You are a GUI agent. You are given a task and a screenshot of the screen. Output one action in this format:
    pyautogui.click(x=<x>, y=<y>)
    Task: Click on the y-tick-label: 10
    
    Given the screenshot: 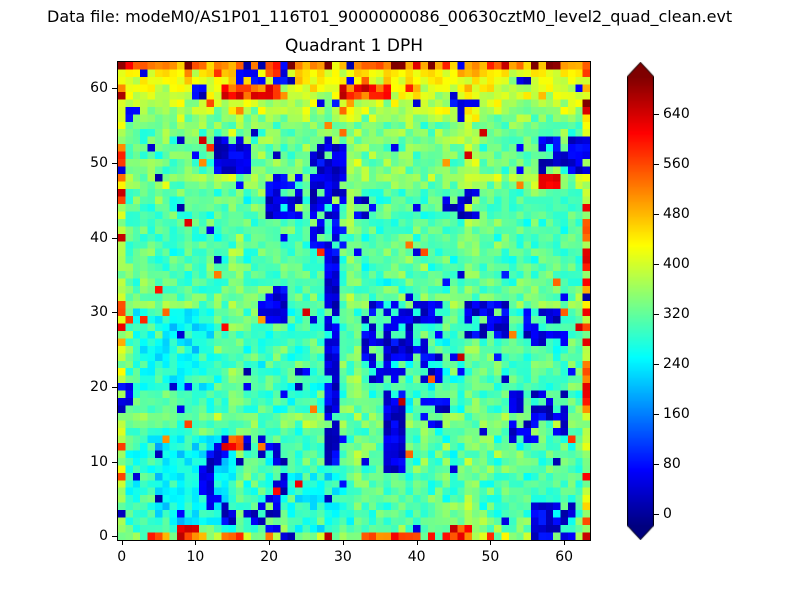 What is the action you would take?
    pyautogui.click(x=99, y=461)
    